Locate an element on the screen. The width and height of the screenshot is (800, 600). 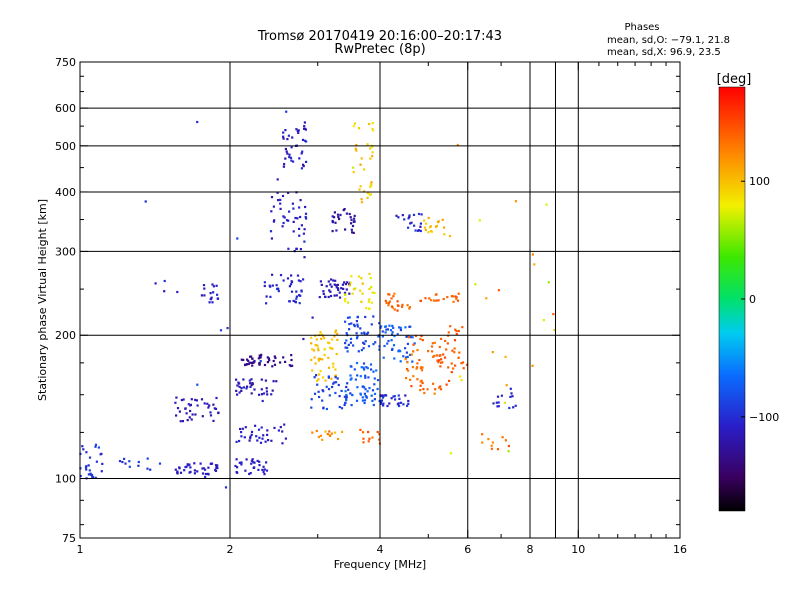
y-axis-label: Stationary phase Virtual Height [km] is located at coordinates (42, 300).